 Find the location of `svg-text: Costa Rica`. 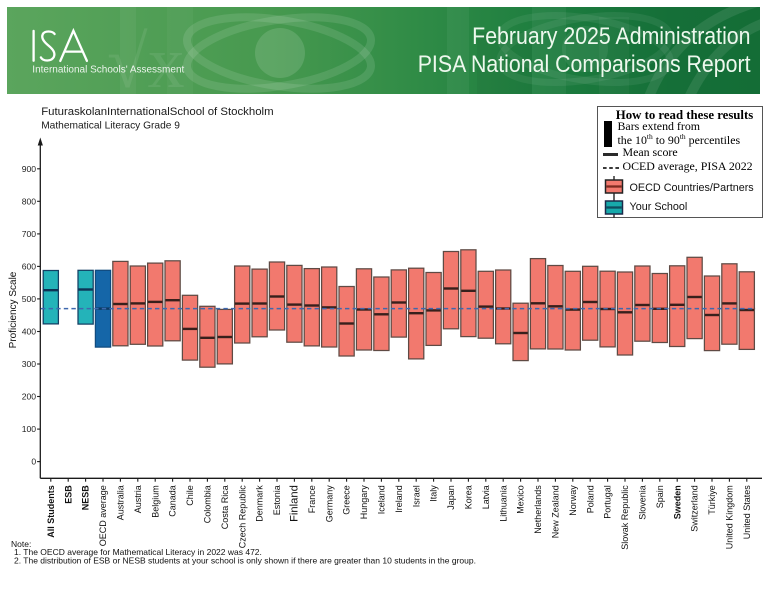

svg-text: Costa Rica is located at coordinates (225, 507).